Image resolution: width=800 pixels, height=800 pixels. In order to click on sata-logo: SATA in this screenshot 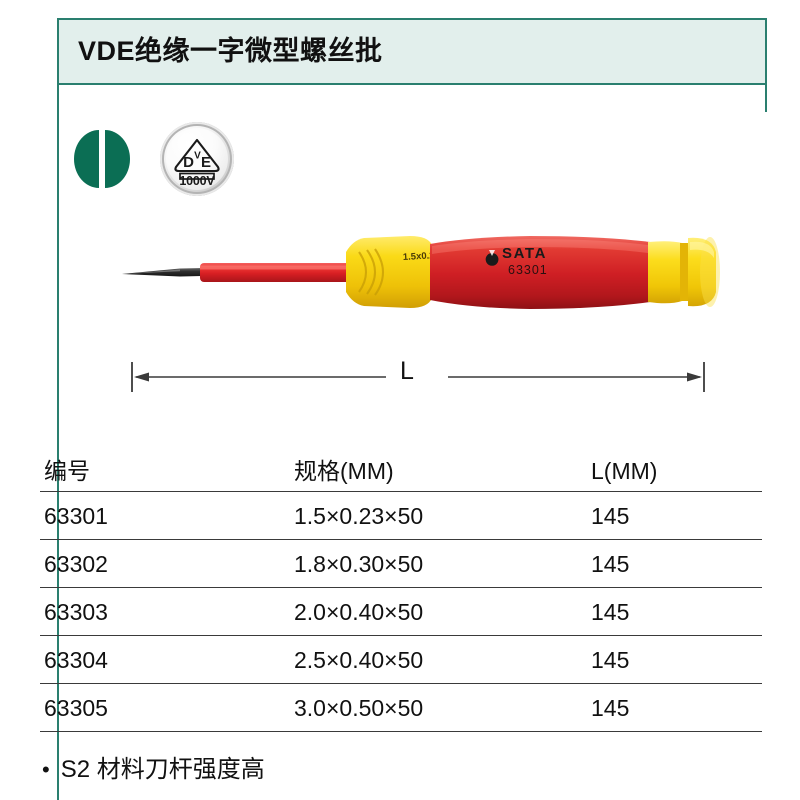, I will do `click(516, 255)`.